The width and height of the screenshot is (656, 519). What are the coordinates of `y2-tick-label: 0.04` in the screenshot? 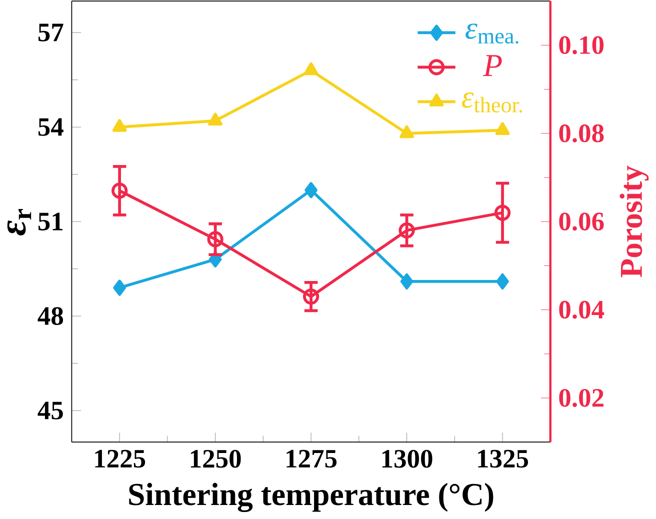 It's located at (581, 309).